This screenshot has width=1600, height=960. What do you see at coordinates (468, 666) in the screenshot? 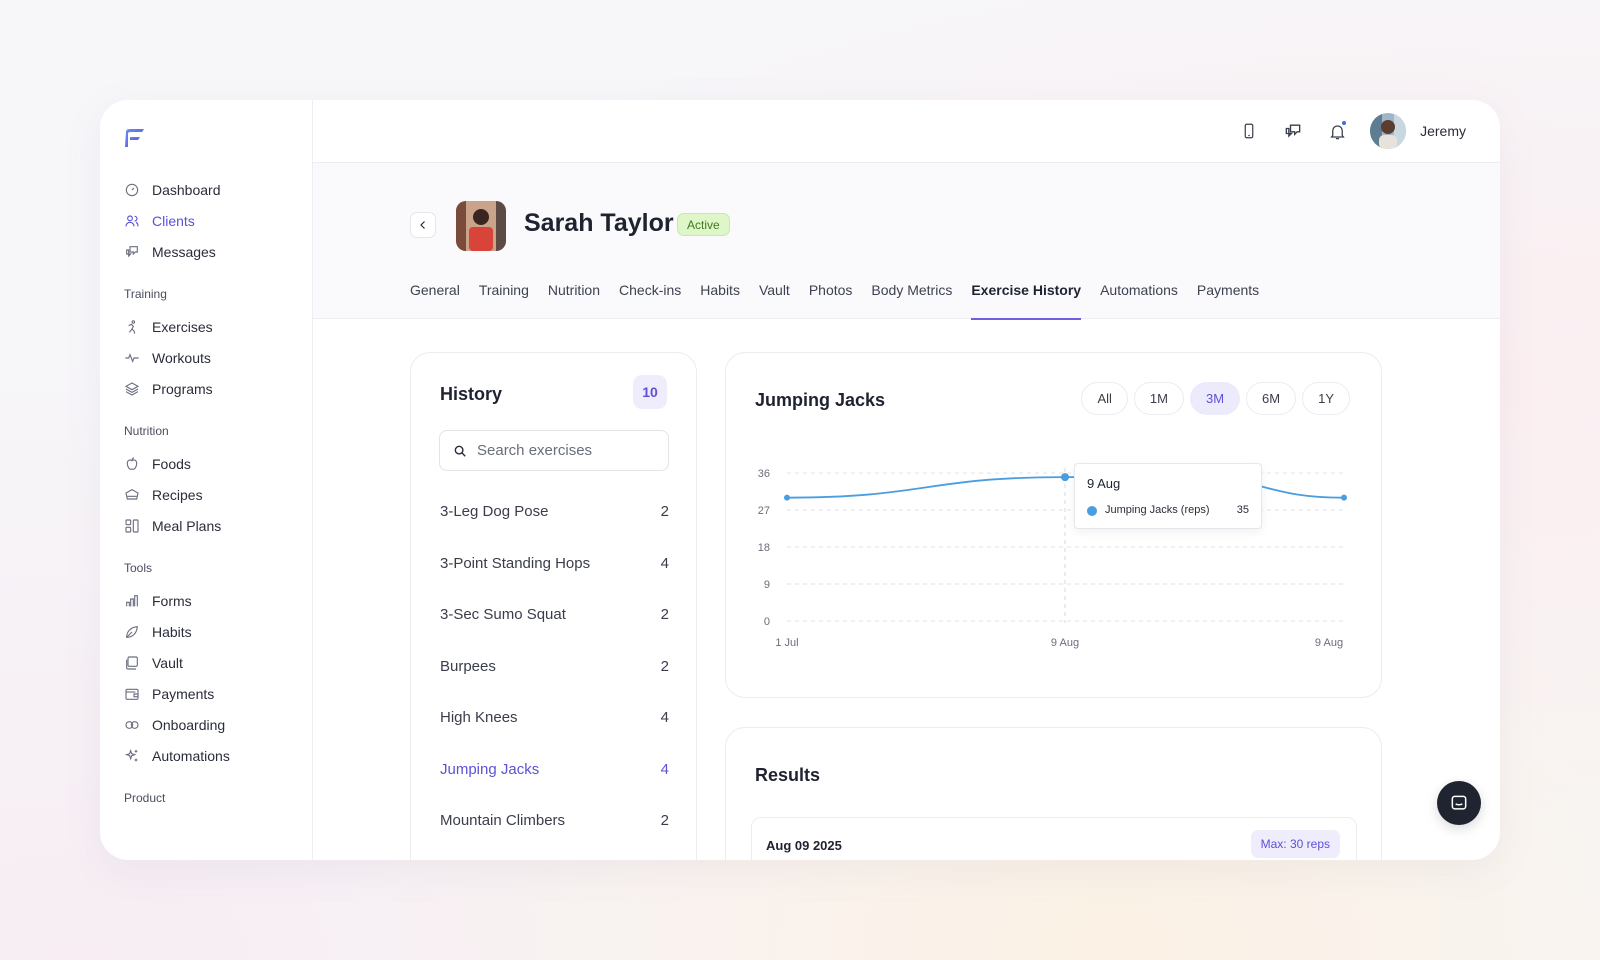
I see `exercise-name: Burpees` at bounding box center [468, 666].